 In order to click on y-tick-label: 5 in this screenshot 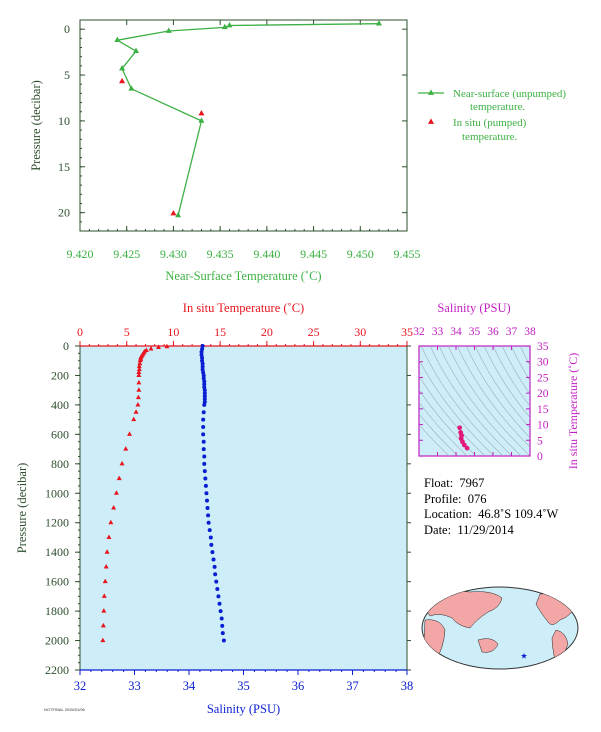, I will do `click(67, 75)`.